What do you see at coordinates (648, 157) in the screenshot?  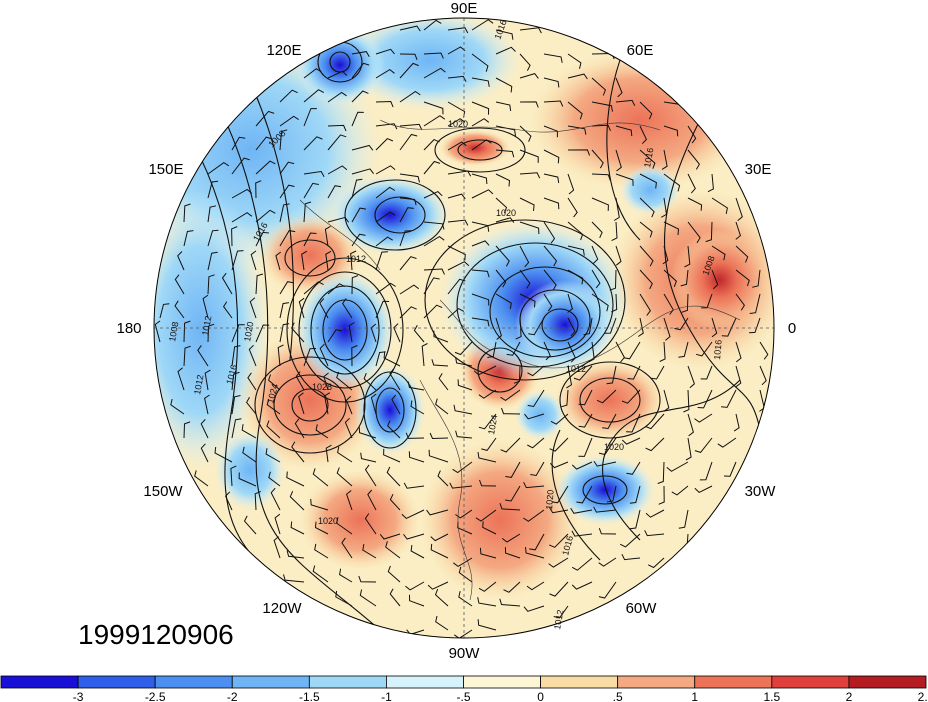 I see `contour-label: 1016` at bounding box center [648, 157].